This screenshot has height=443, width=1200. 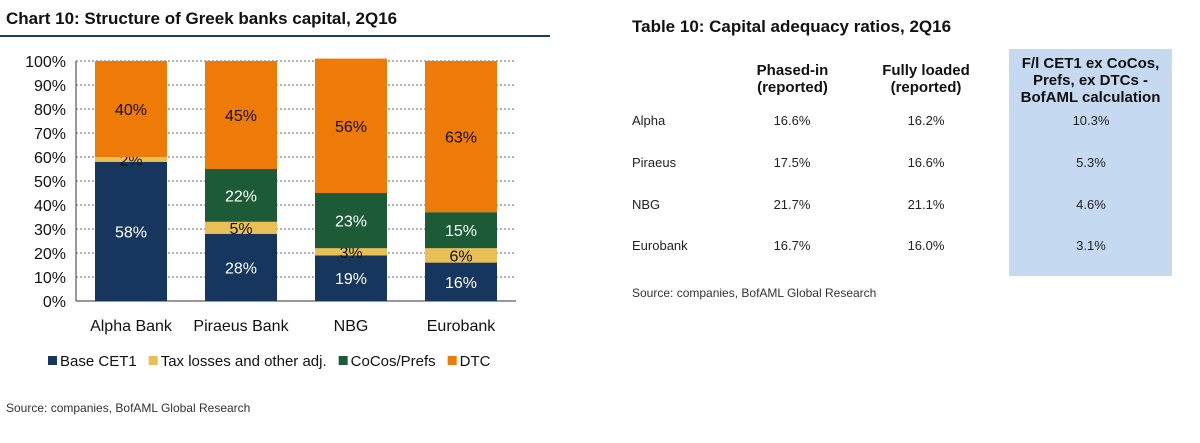 What do you see at coordinates (646, 204) in the screenshot?
I see `row-label-nbg: NBG` at bounding box center [646, 204].